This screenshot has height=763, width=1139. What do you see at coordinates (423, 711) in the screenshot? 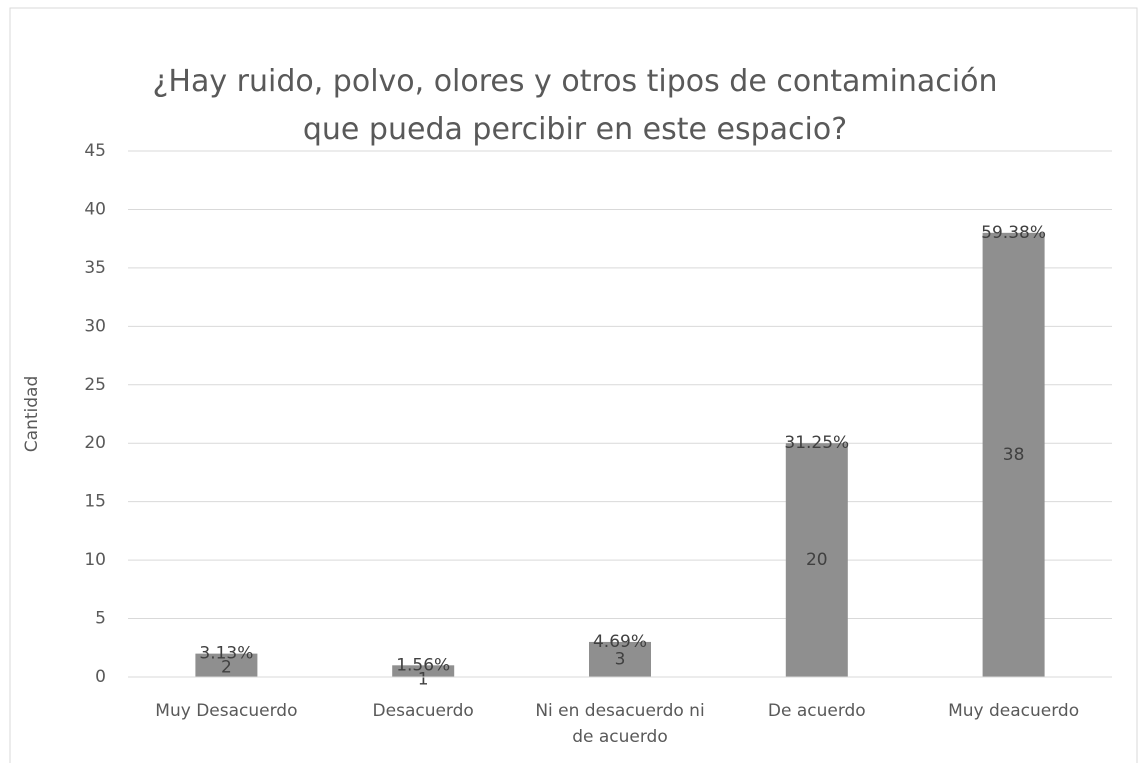
I see `x-tick-label: Desacuerdo` at bounding box center [423, 711].